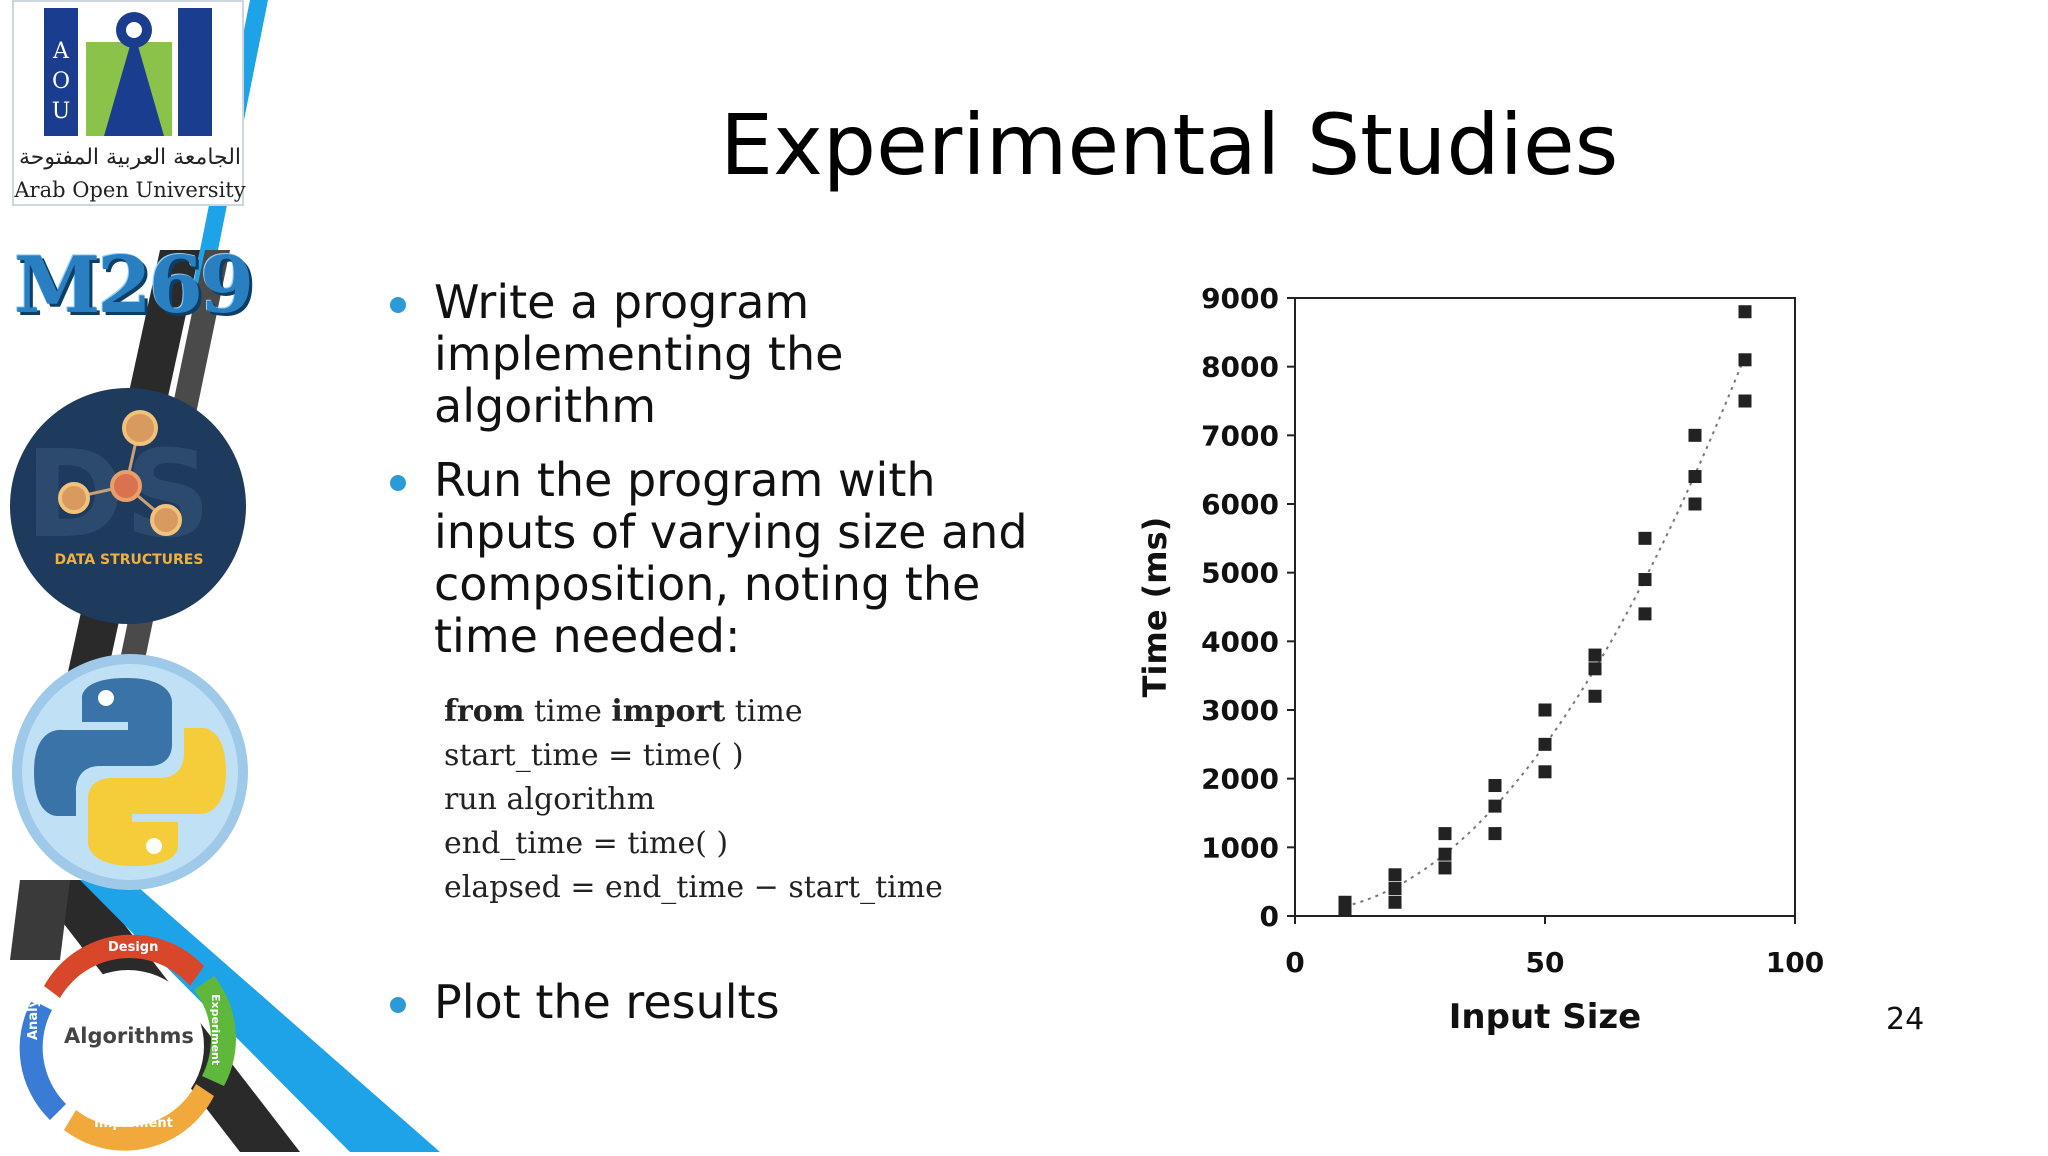  What do you see at coordinates (550, 799) in the screenshot?
I see `code-line-3: run algorithm` at bounding box center [550, 799].